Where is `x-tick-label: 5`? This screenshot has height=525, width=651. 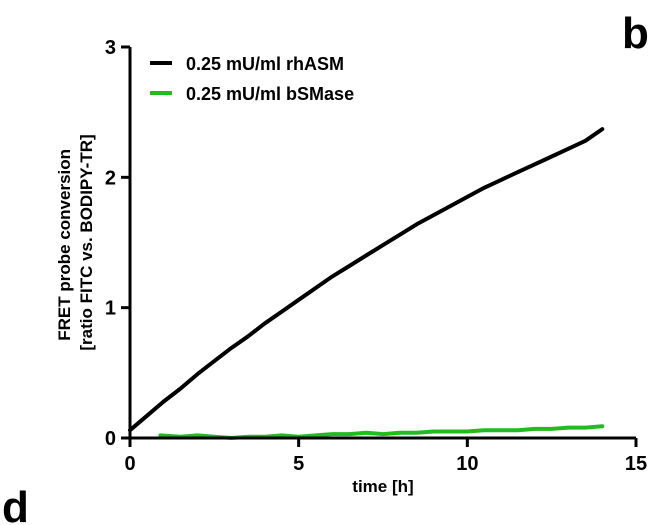
x-tick-label: 5 is located at coordinates (298, 464).